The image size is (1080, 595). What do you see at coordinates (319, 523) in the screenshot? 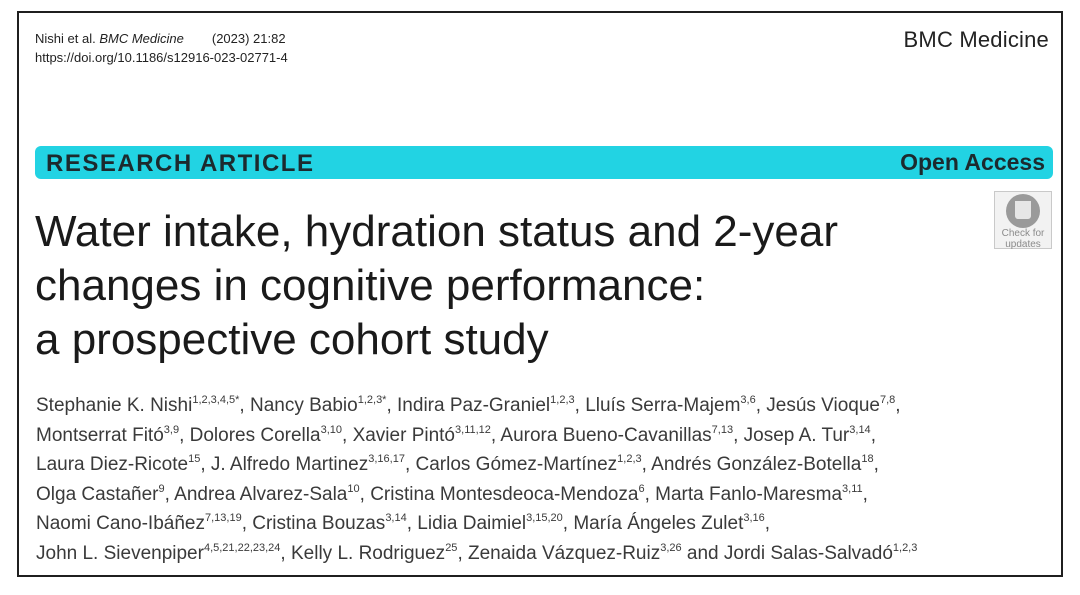
I see `author-name: Cristina Bouzas` at bounding box center [319, 523].